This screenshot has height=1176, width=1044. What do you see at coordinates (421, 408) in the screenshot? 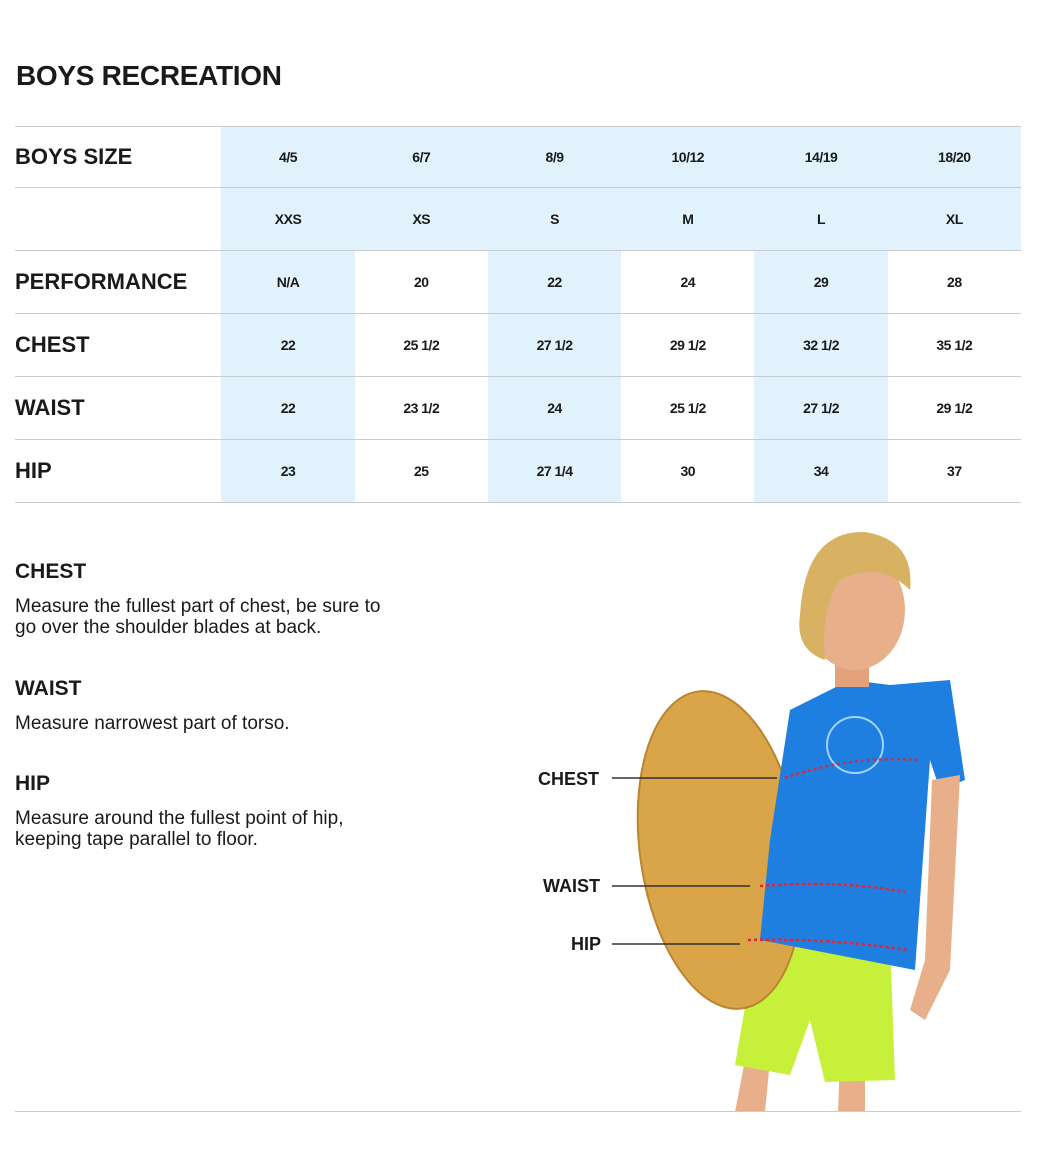
I see `table-cell: 23 1/2` at bounding box center [421, 408].